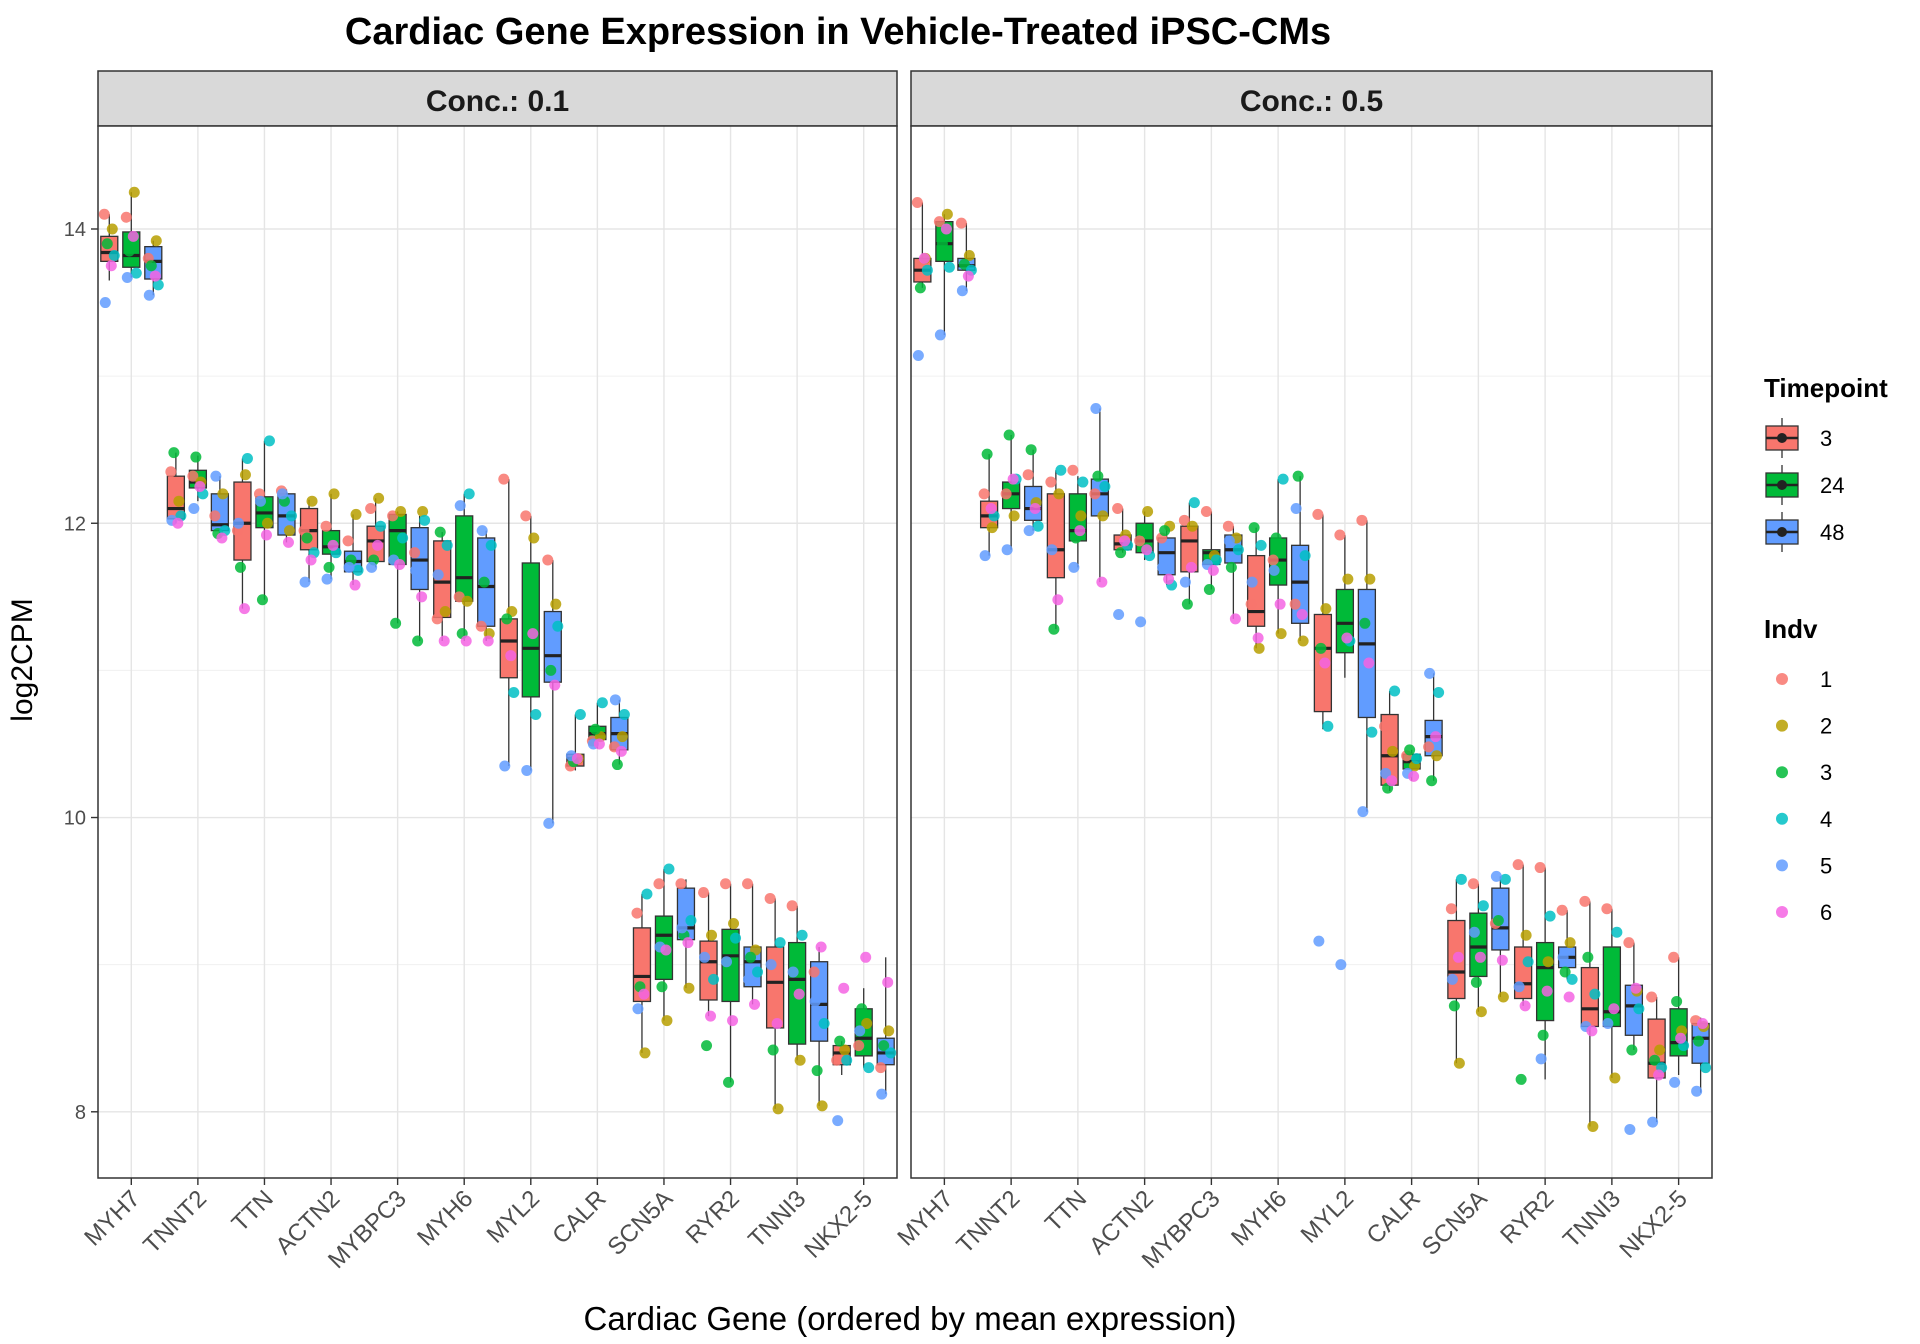 This screenshot has height=1344, width=1920. Describe the element at coordinates (1782, 912) in the screenshot. I see `legend-indv-key` at that location.